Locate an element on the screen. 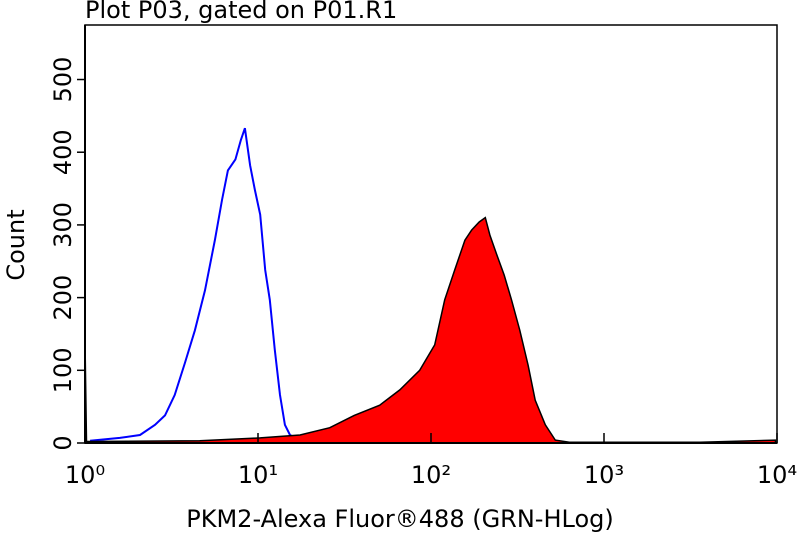  y-tick-label: 200 is located at coordinates (63, 298).